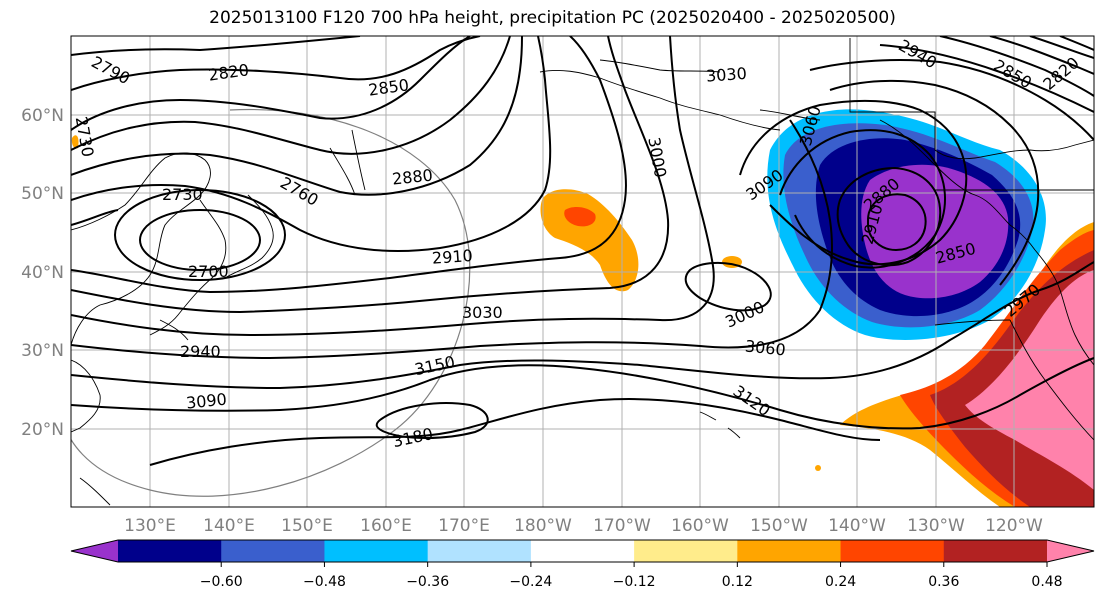 This screenshot has width=1105, height=601. Describe the element at coordinates (206, 401) in the screenshot. I see `contour-label: 3090` at that location.